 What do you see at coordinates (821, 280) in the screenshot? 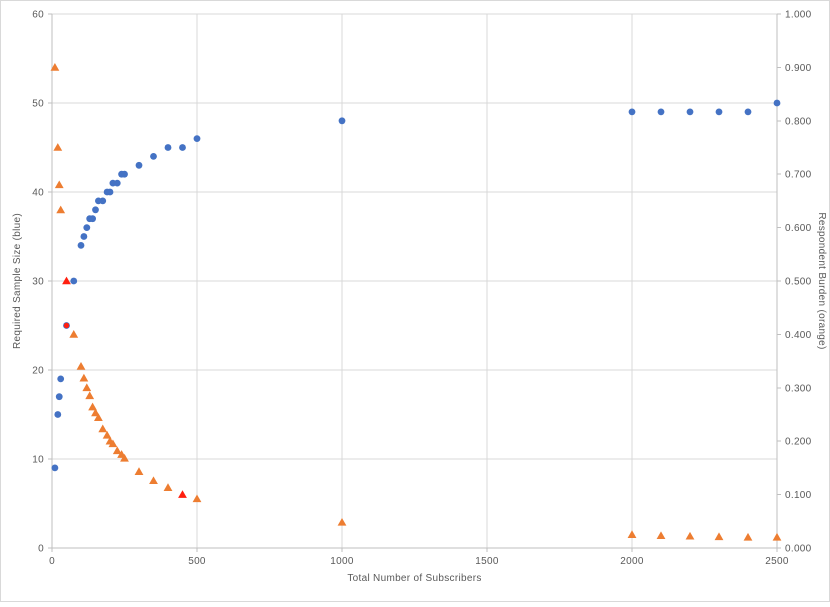
I see `y-right-axis-title: Respondent Burden (orange)` at bounding box center [821, 280].